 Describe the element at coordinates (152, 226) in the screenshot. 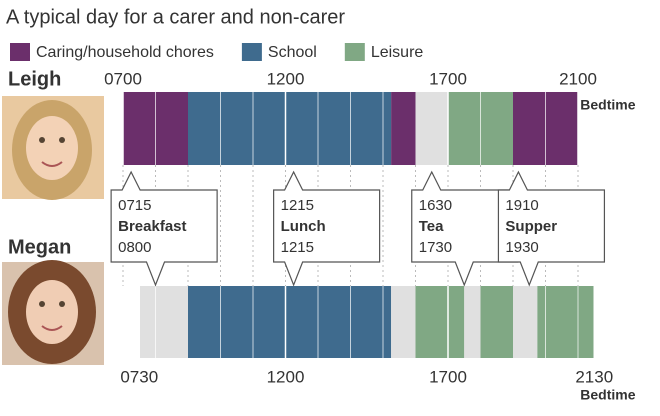

I see `callout-label: Breakfast` at that location.